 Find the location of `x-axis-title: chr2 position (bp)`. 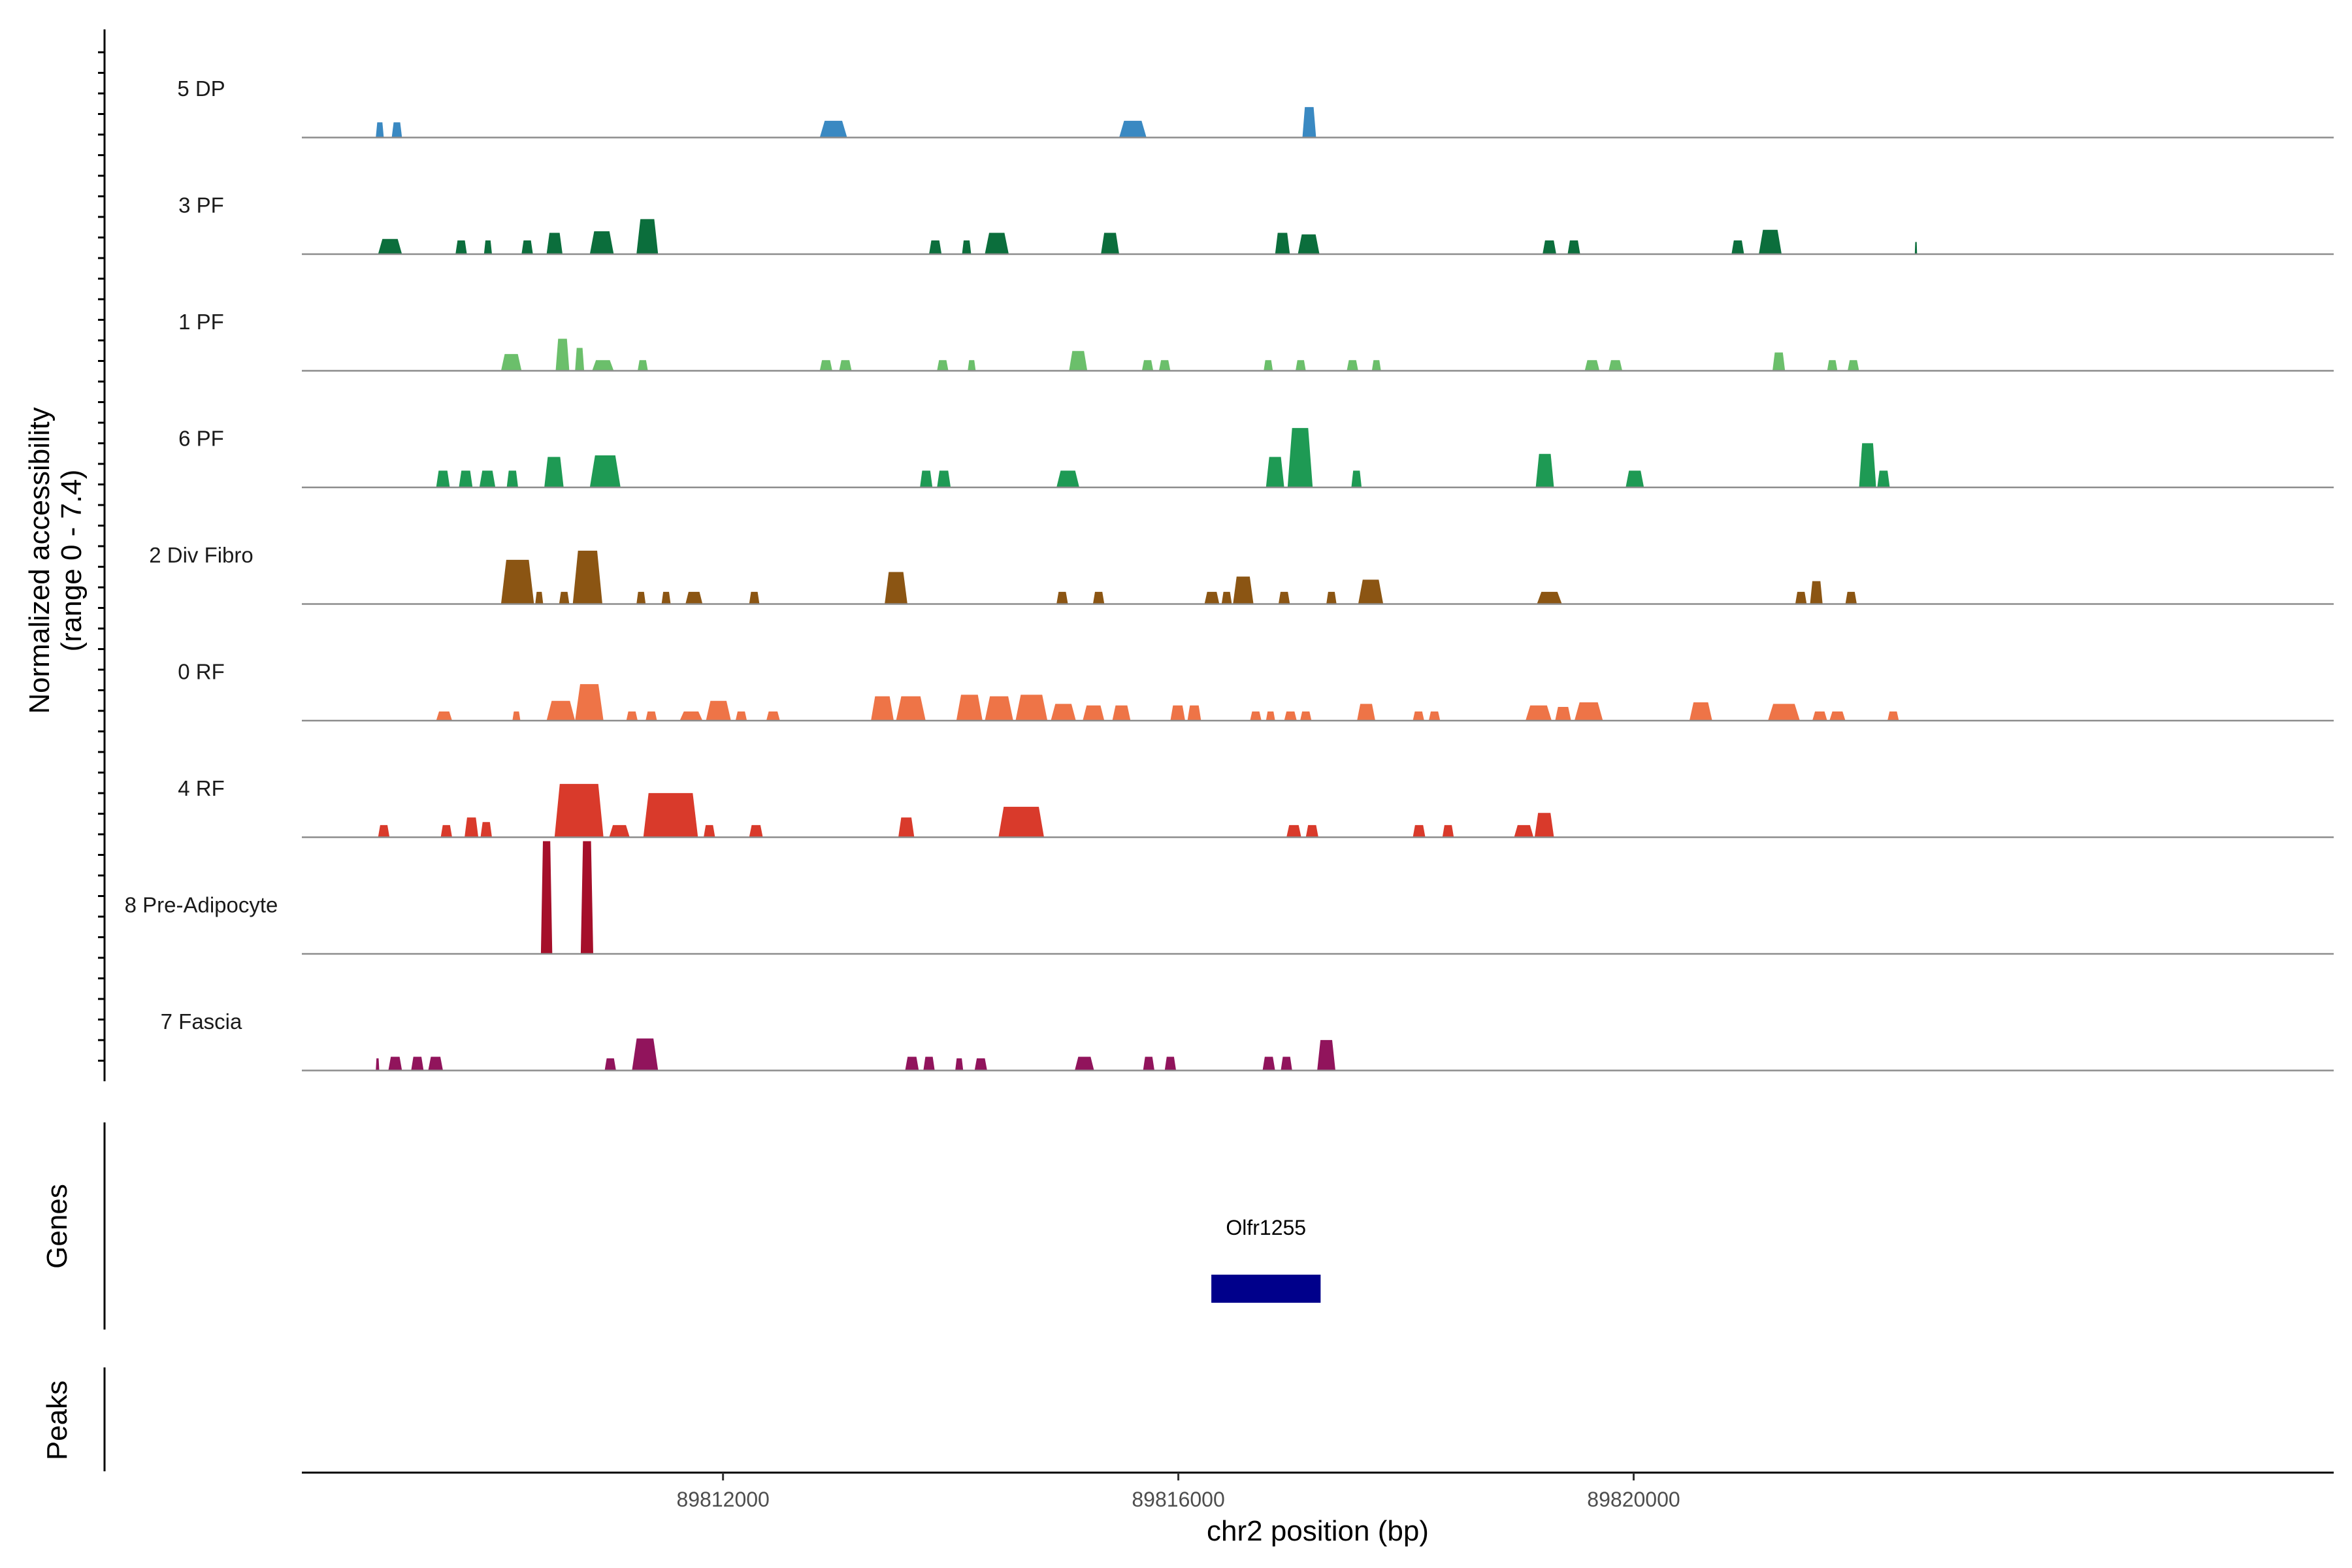

x-axis-title: chr2 position (bp) is located at coordinates (1318, 1531).